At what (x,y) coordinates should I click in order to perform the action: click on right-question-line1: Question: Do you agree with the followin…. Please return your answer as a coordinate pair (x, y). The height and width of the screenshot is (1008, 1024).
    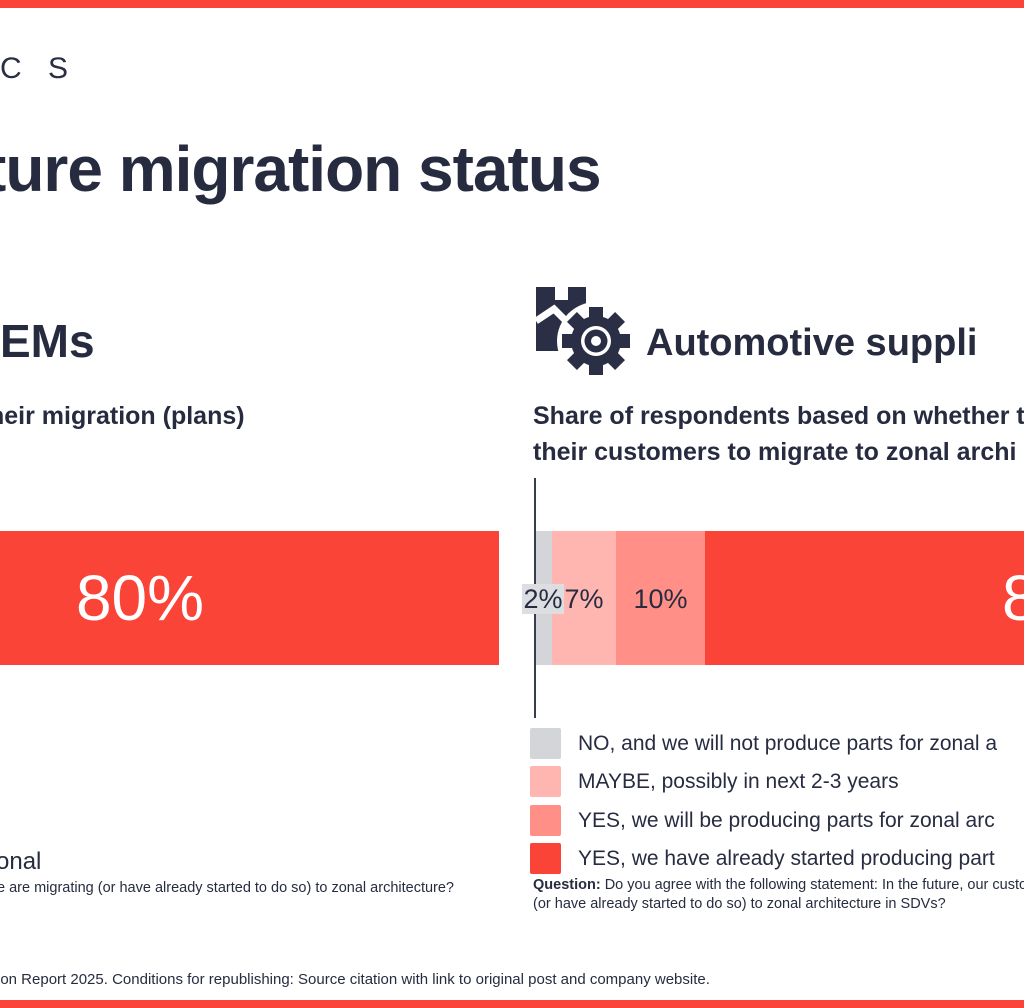
    Looking at the image, I should click on (778, 885).